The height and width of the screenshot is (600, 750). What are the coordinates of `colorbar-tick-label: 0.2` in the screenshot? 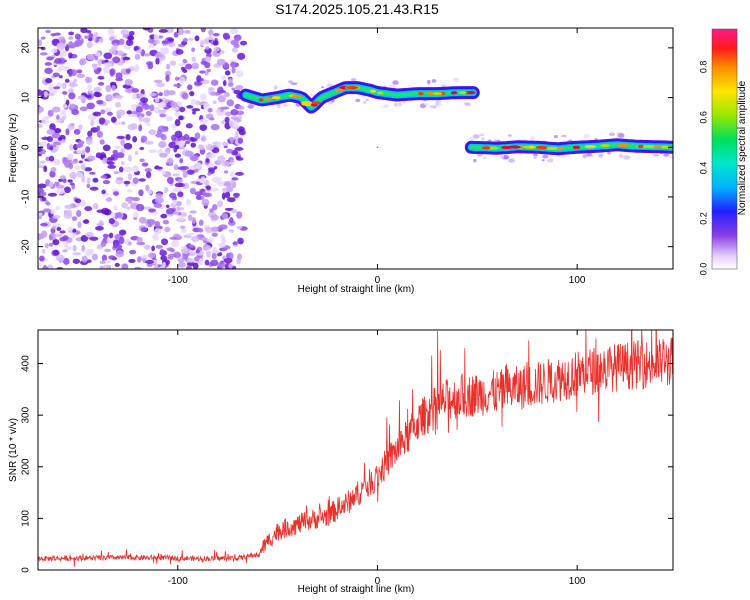 It's located at (703, 218).